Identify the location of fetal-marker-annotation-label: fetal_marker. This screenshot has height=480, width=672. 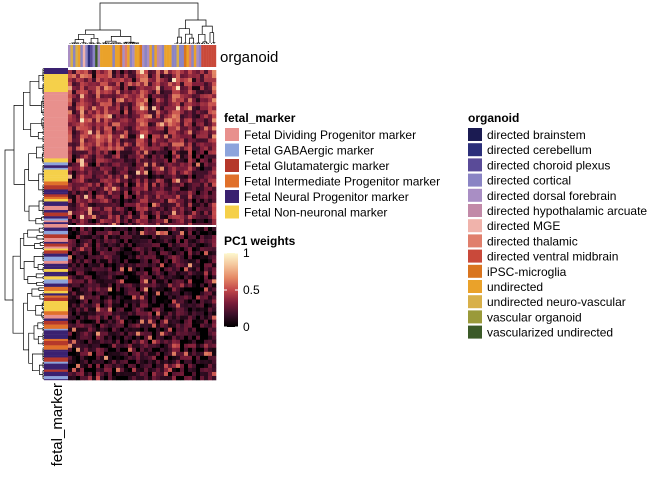
(57, 424).